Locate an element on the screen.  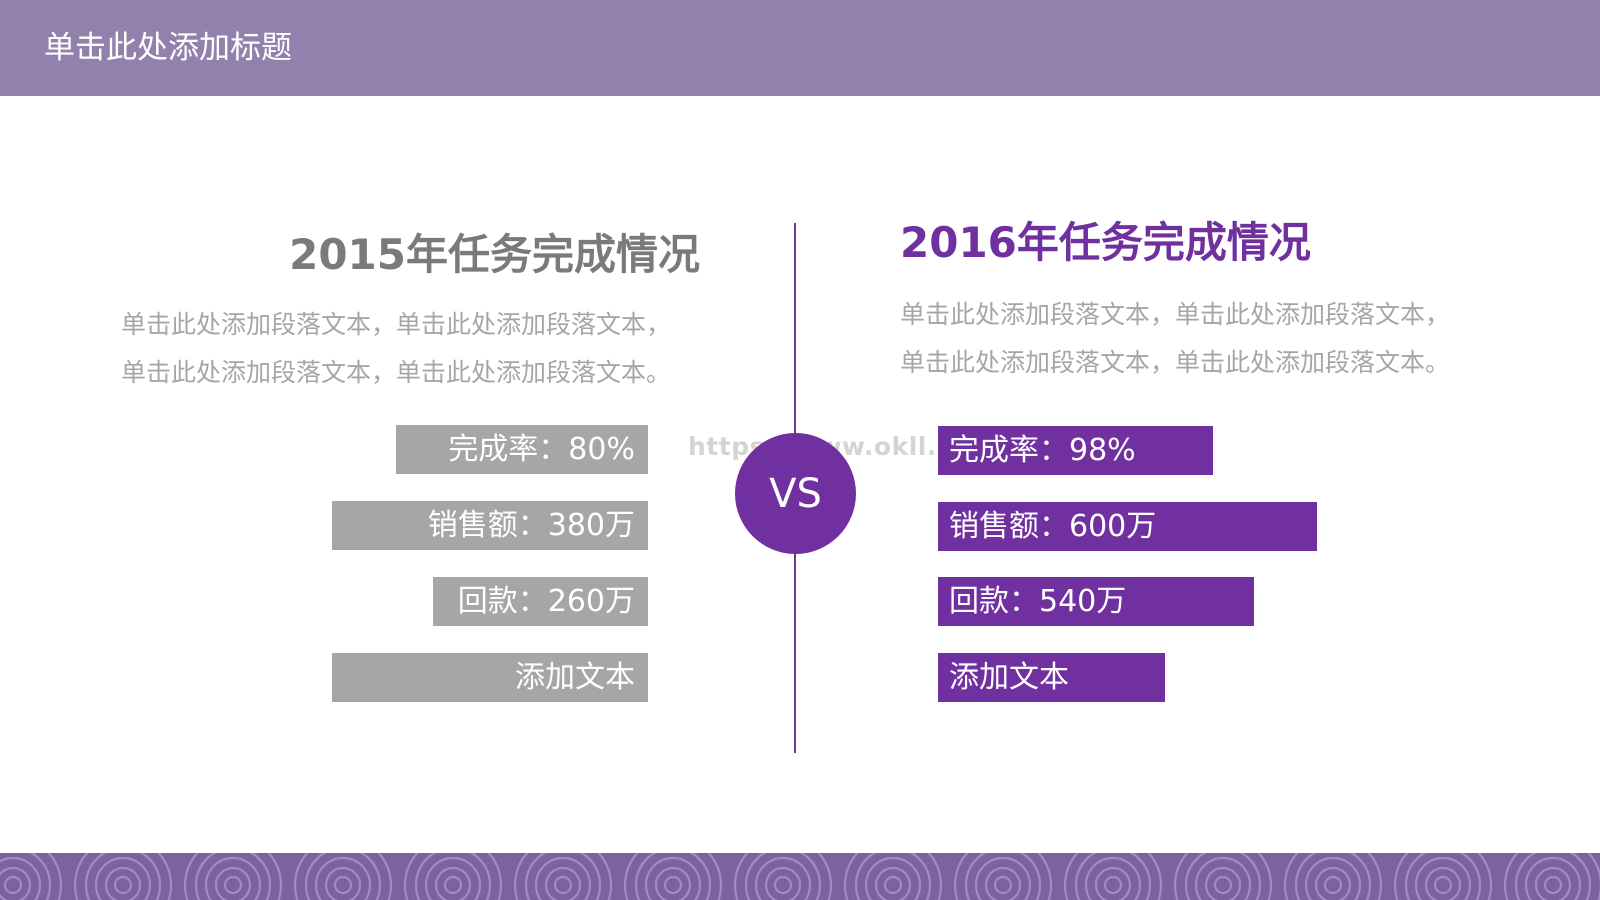
bar-2016-completion-rate: 完成率：98% is located at coordinates (1075, 450).